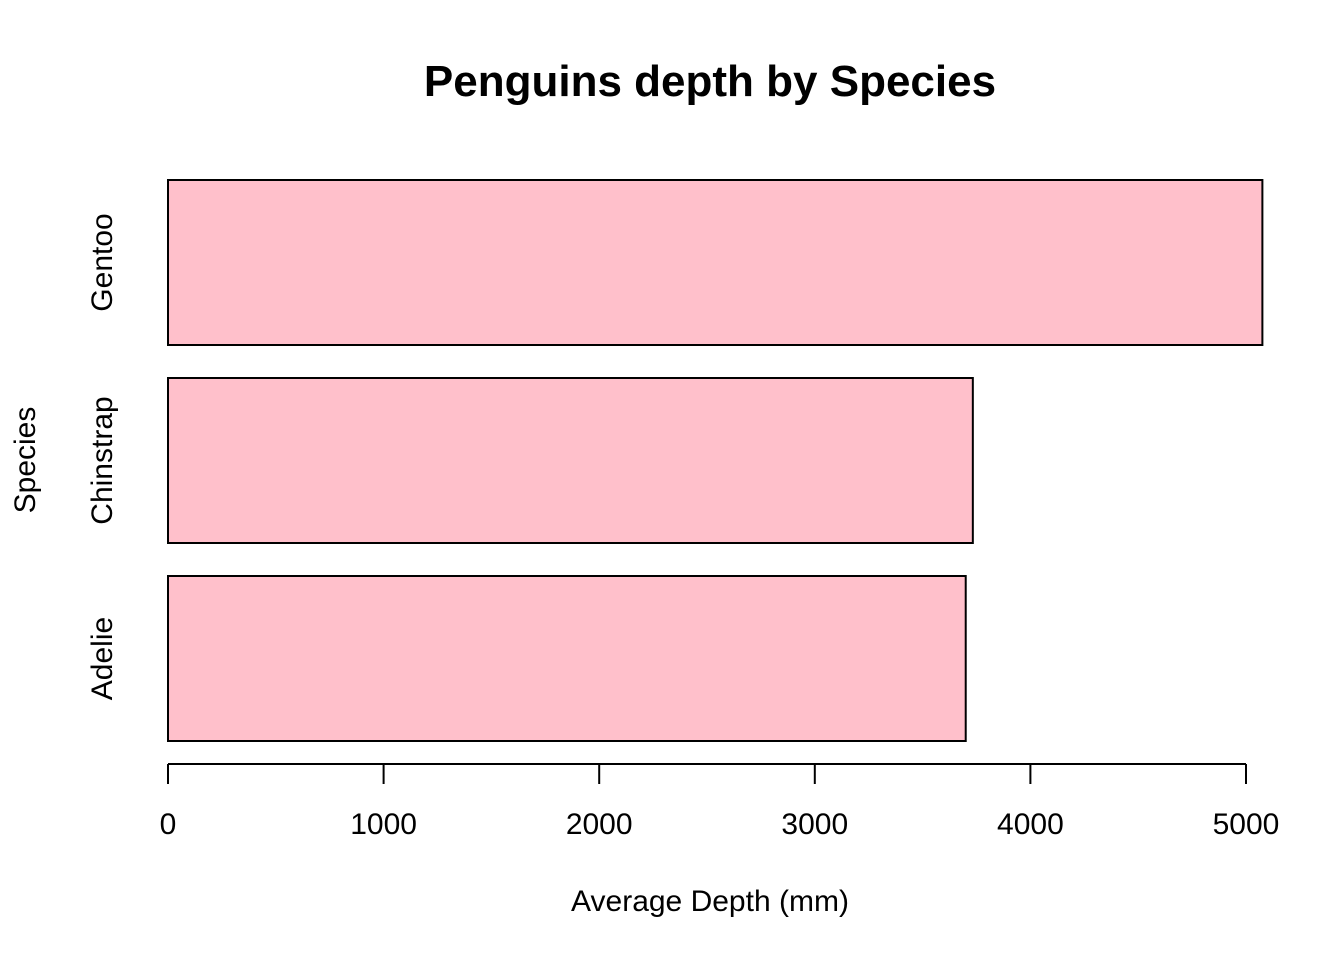 This screenshot has height=960, width=1344. I want to click on x-tick-label: 5000, so click(1246, 824).